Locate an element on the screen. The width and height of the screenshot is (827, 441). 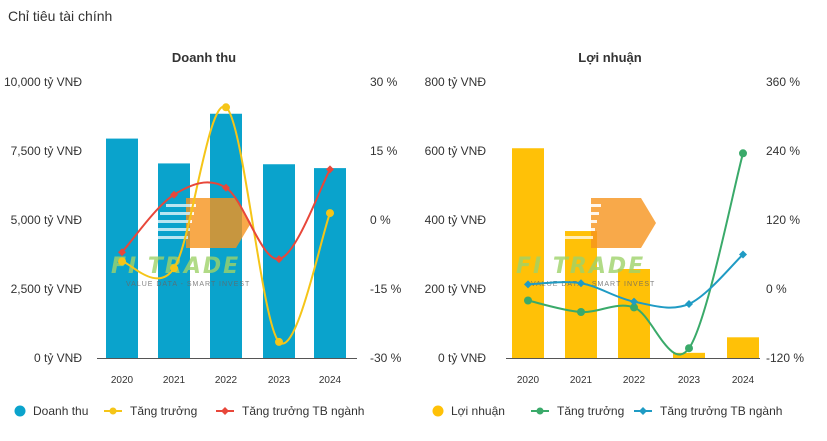
profit-chart-title: Lợi nhuận is located at coordinates (609, 57).